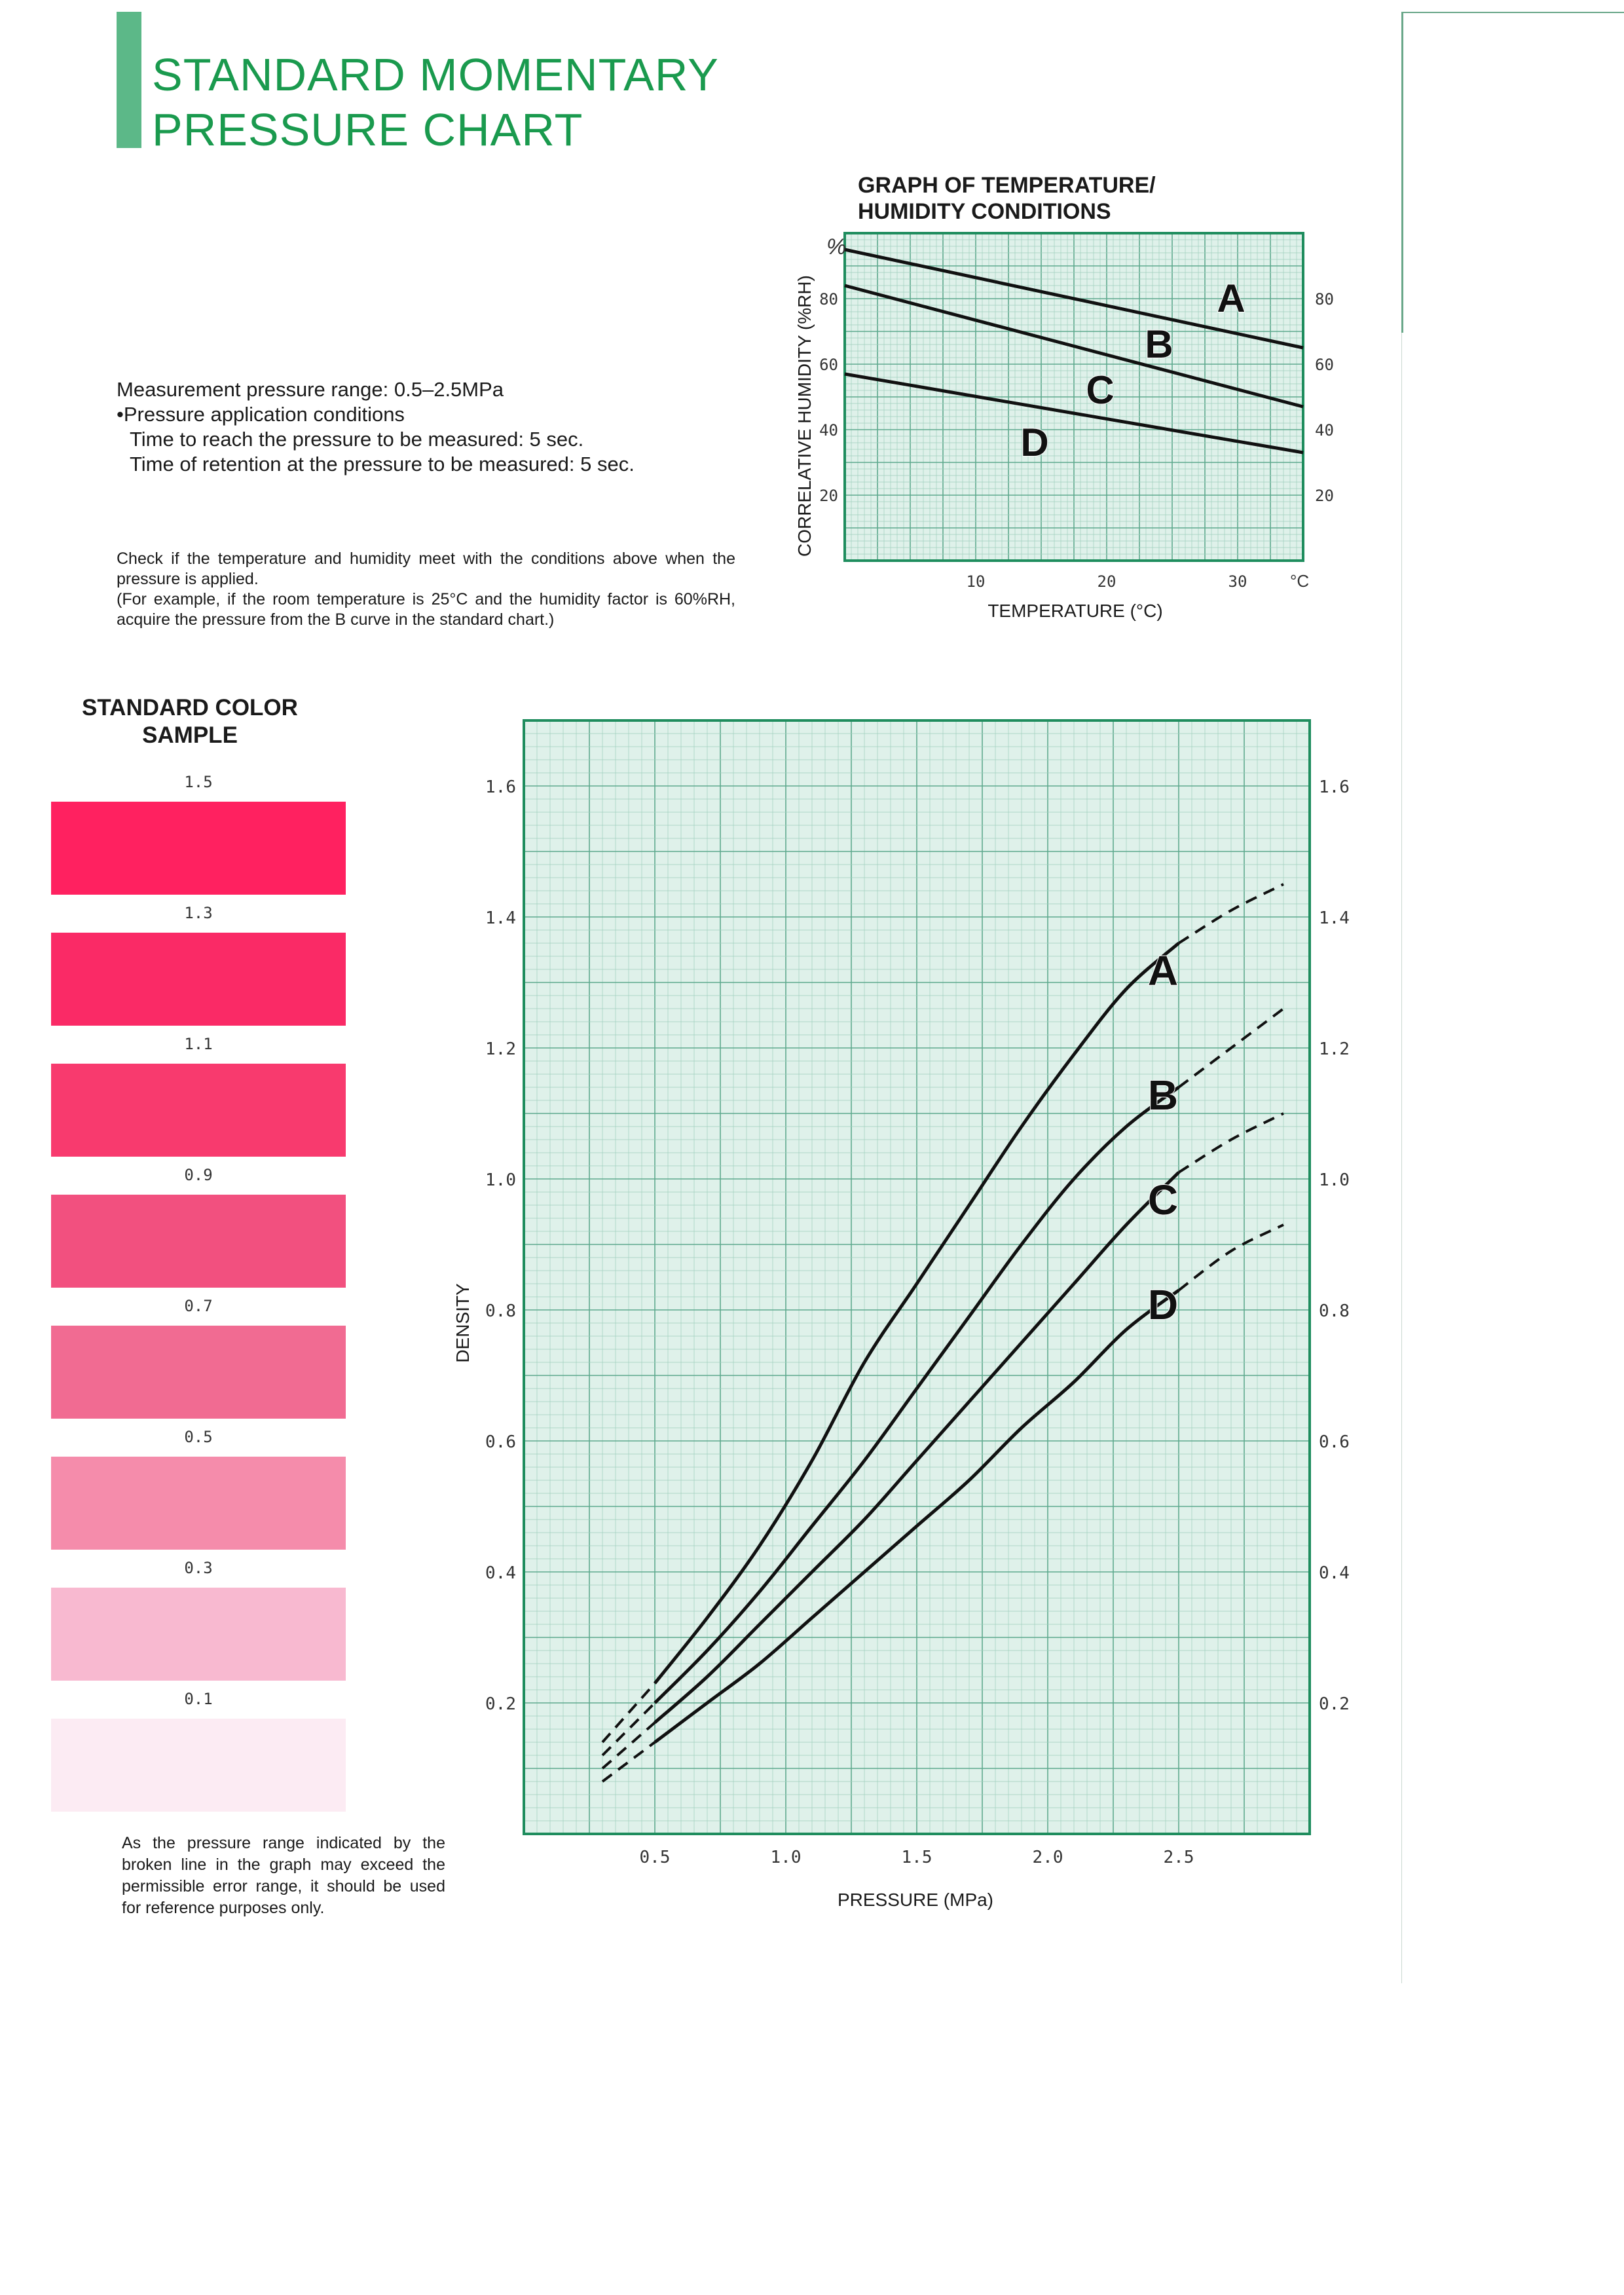 The width and height of the screenshot is (1624, 2295). What do you see at coordinates (435, 102) in the screenshot?
I see `page-title: STANDARD MOMENTARY PRESSURE CHART` at bounding box center [435, 102].